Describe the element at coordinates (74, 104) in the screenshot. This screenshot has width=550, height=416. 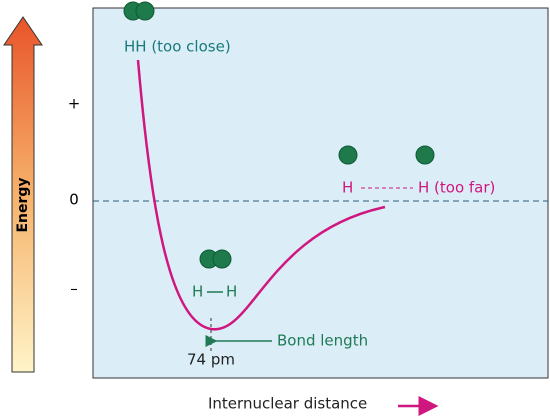
I see `tick-label: +` at that location.